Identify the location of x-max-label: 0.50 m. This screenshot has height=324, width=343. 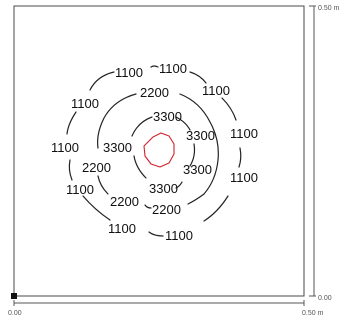
(313, 313).